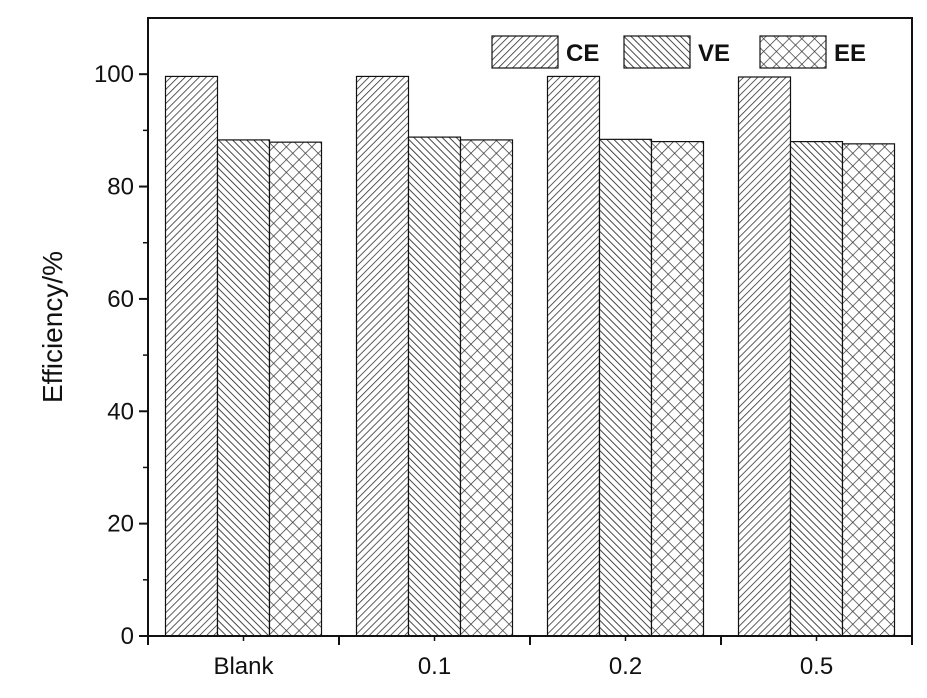 The height and width of the screenshot is (698, 927). Describe the element at coordinates (525, 52) in the screenshot. I see `legend-swatch-ce` at that location.